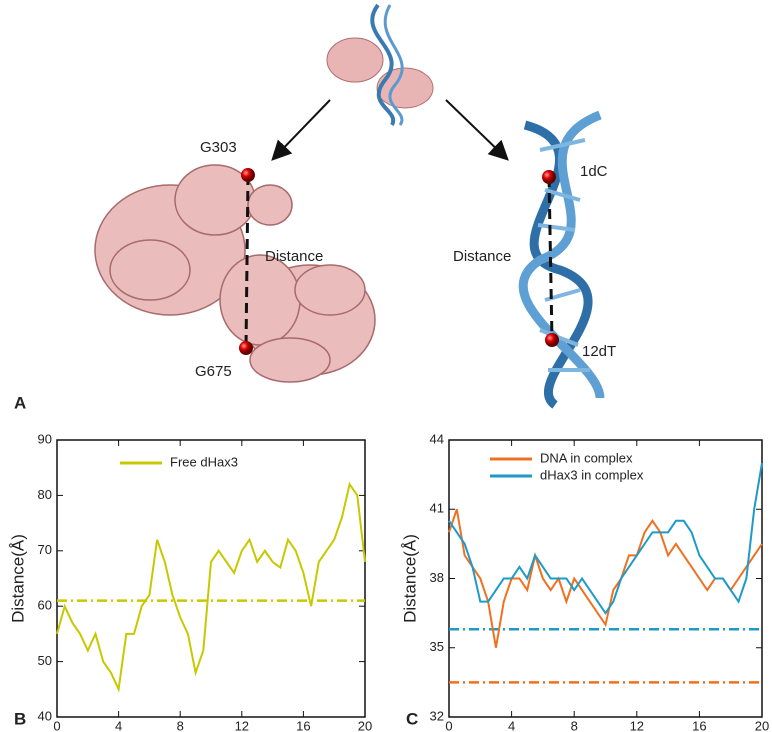  I want to click on y-tick-label: 35, so click(437, 646).